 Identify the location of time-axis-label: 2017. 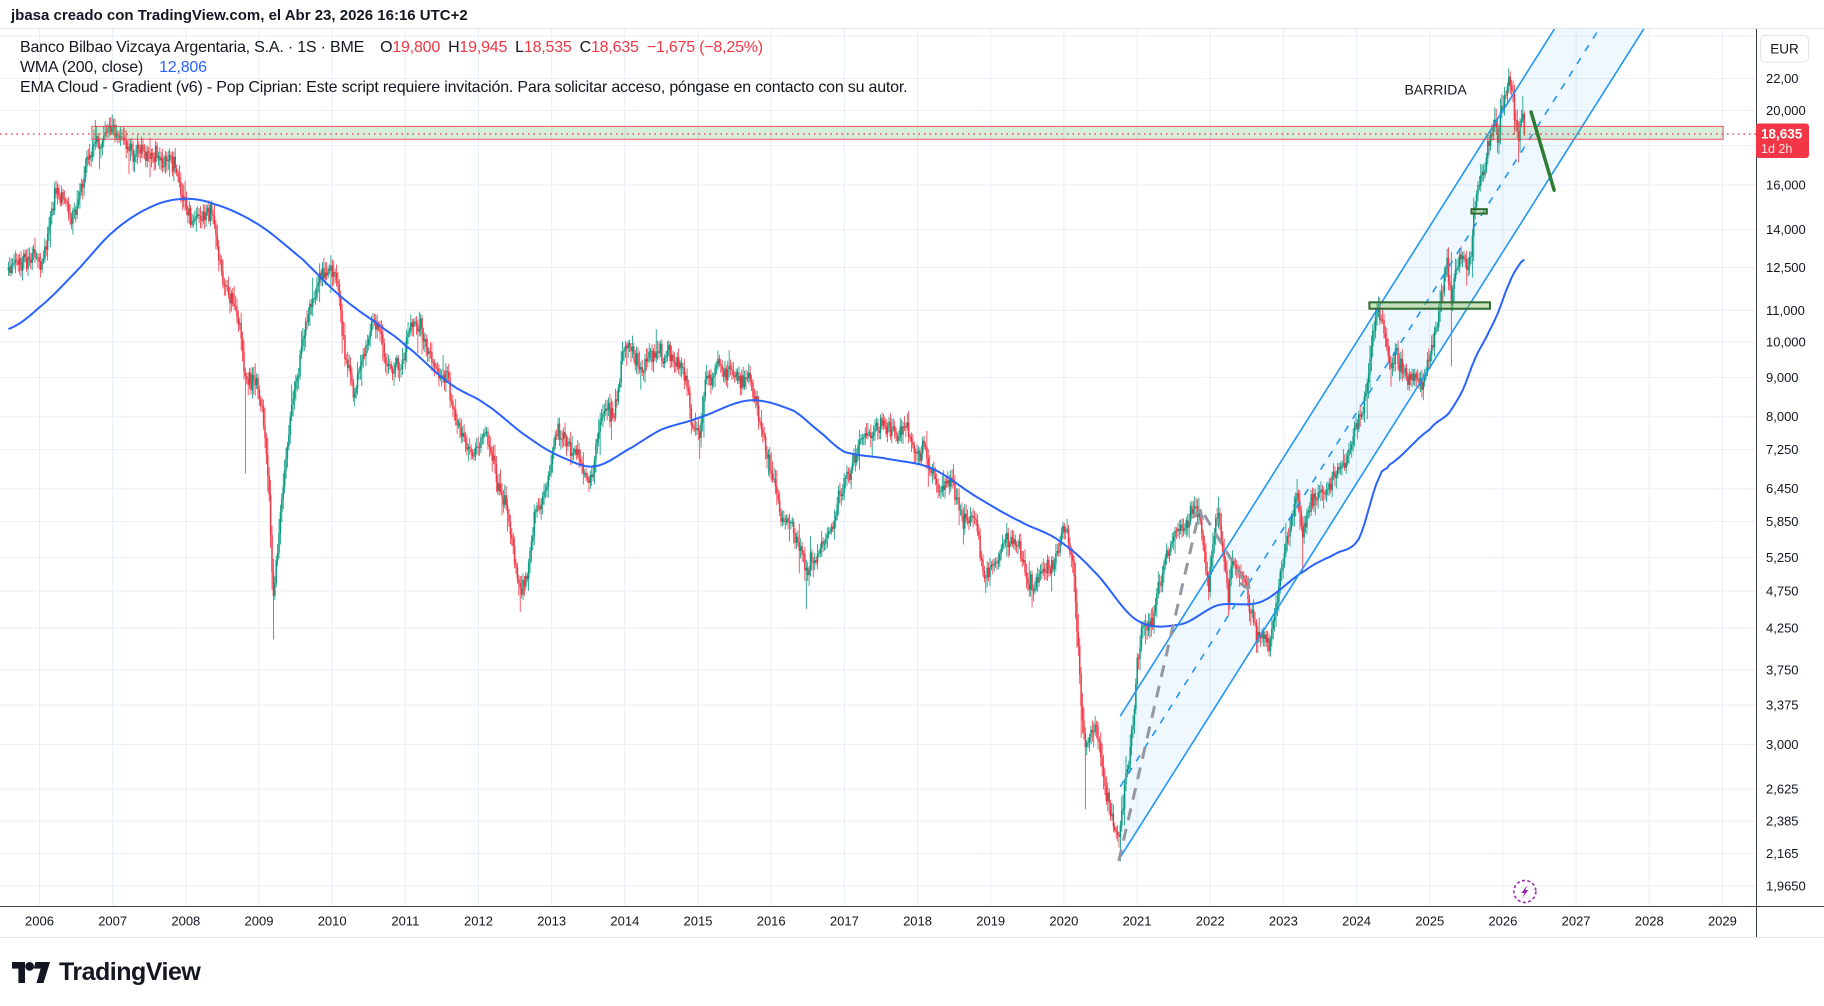
(844, 921).